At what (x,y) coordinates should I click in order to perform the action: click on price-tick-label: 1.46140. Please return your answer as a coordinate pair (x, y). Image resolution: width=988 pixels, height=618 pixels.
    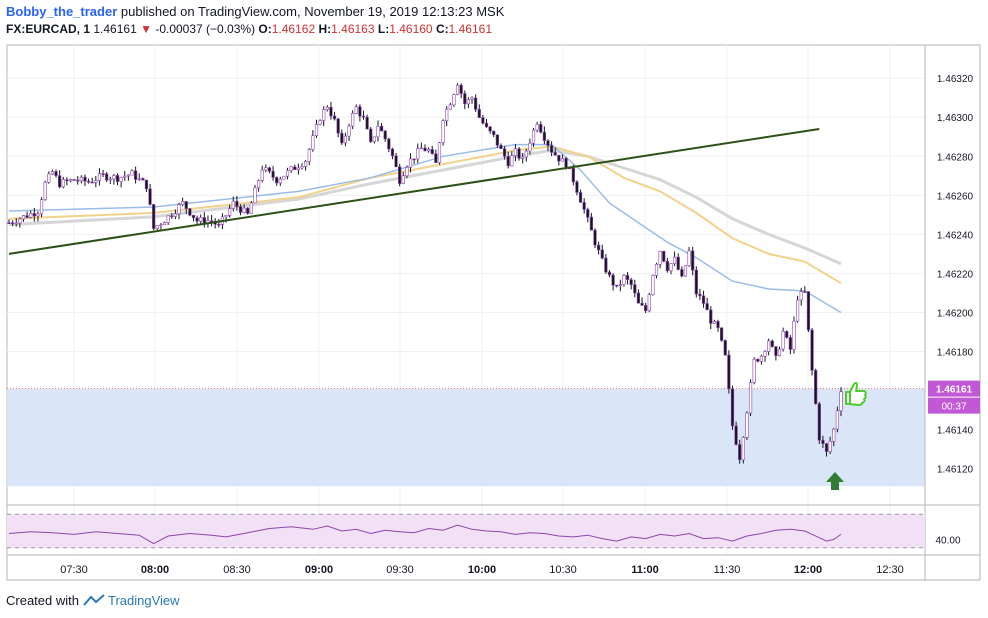
    Looking at the image, I should click on (955, 431).